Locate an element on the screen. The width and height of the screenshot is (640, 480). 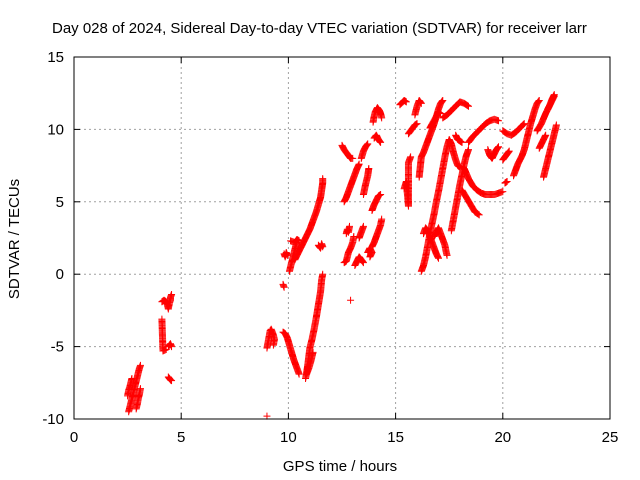
y-tick-label: -5 is located at coordinates (57, 347).